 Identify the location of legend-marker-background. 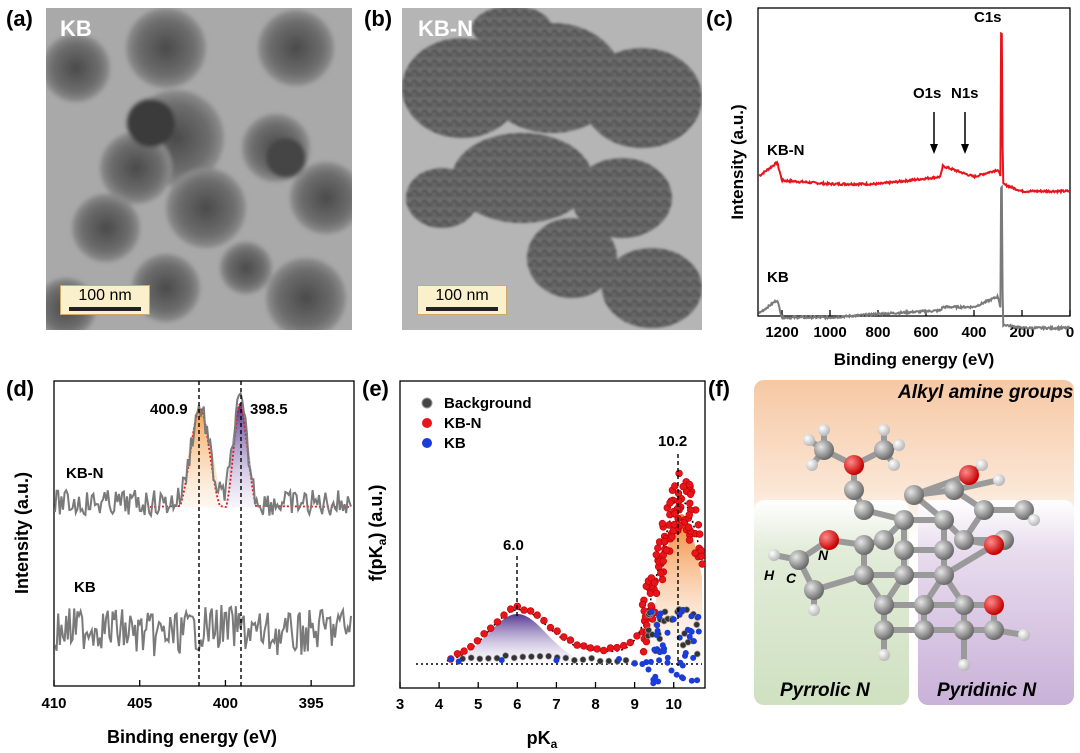
(427, 403).